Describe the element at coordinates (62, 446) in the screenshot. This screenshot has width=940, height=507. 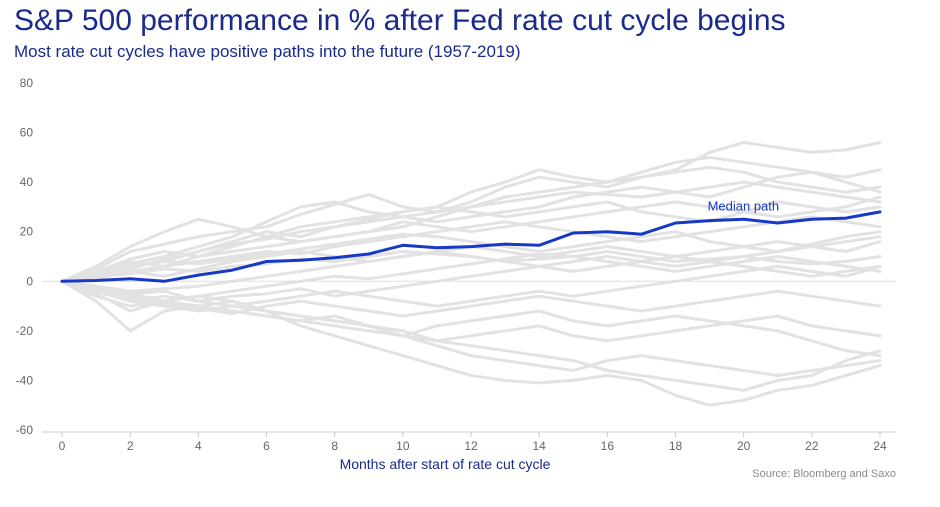
I see `x-tick-label: 0` at that location.